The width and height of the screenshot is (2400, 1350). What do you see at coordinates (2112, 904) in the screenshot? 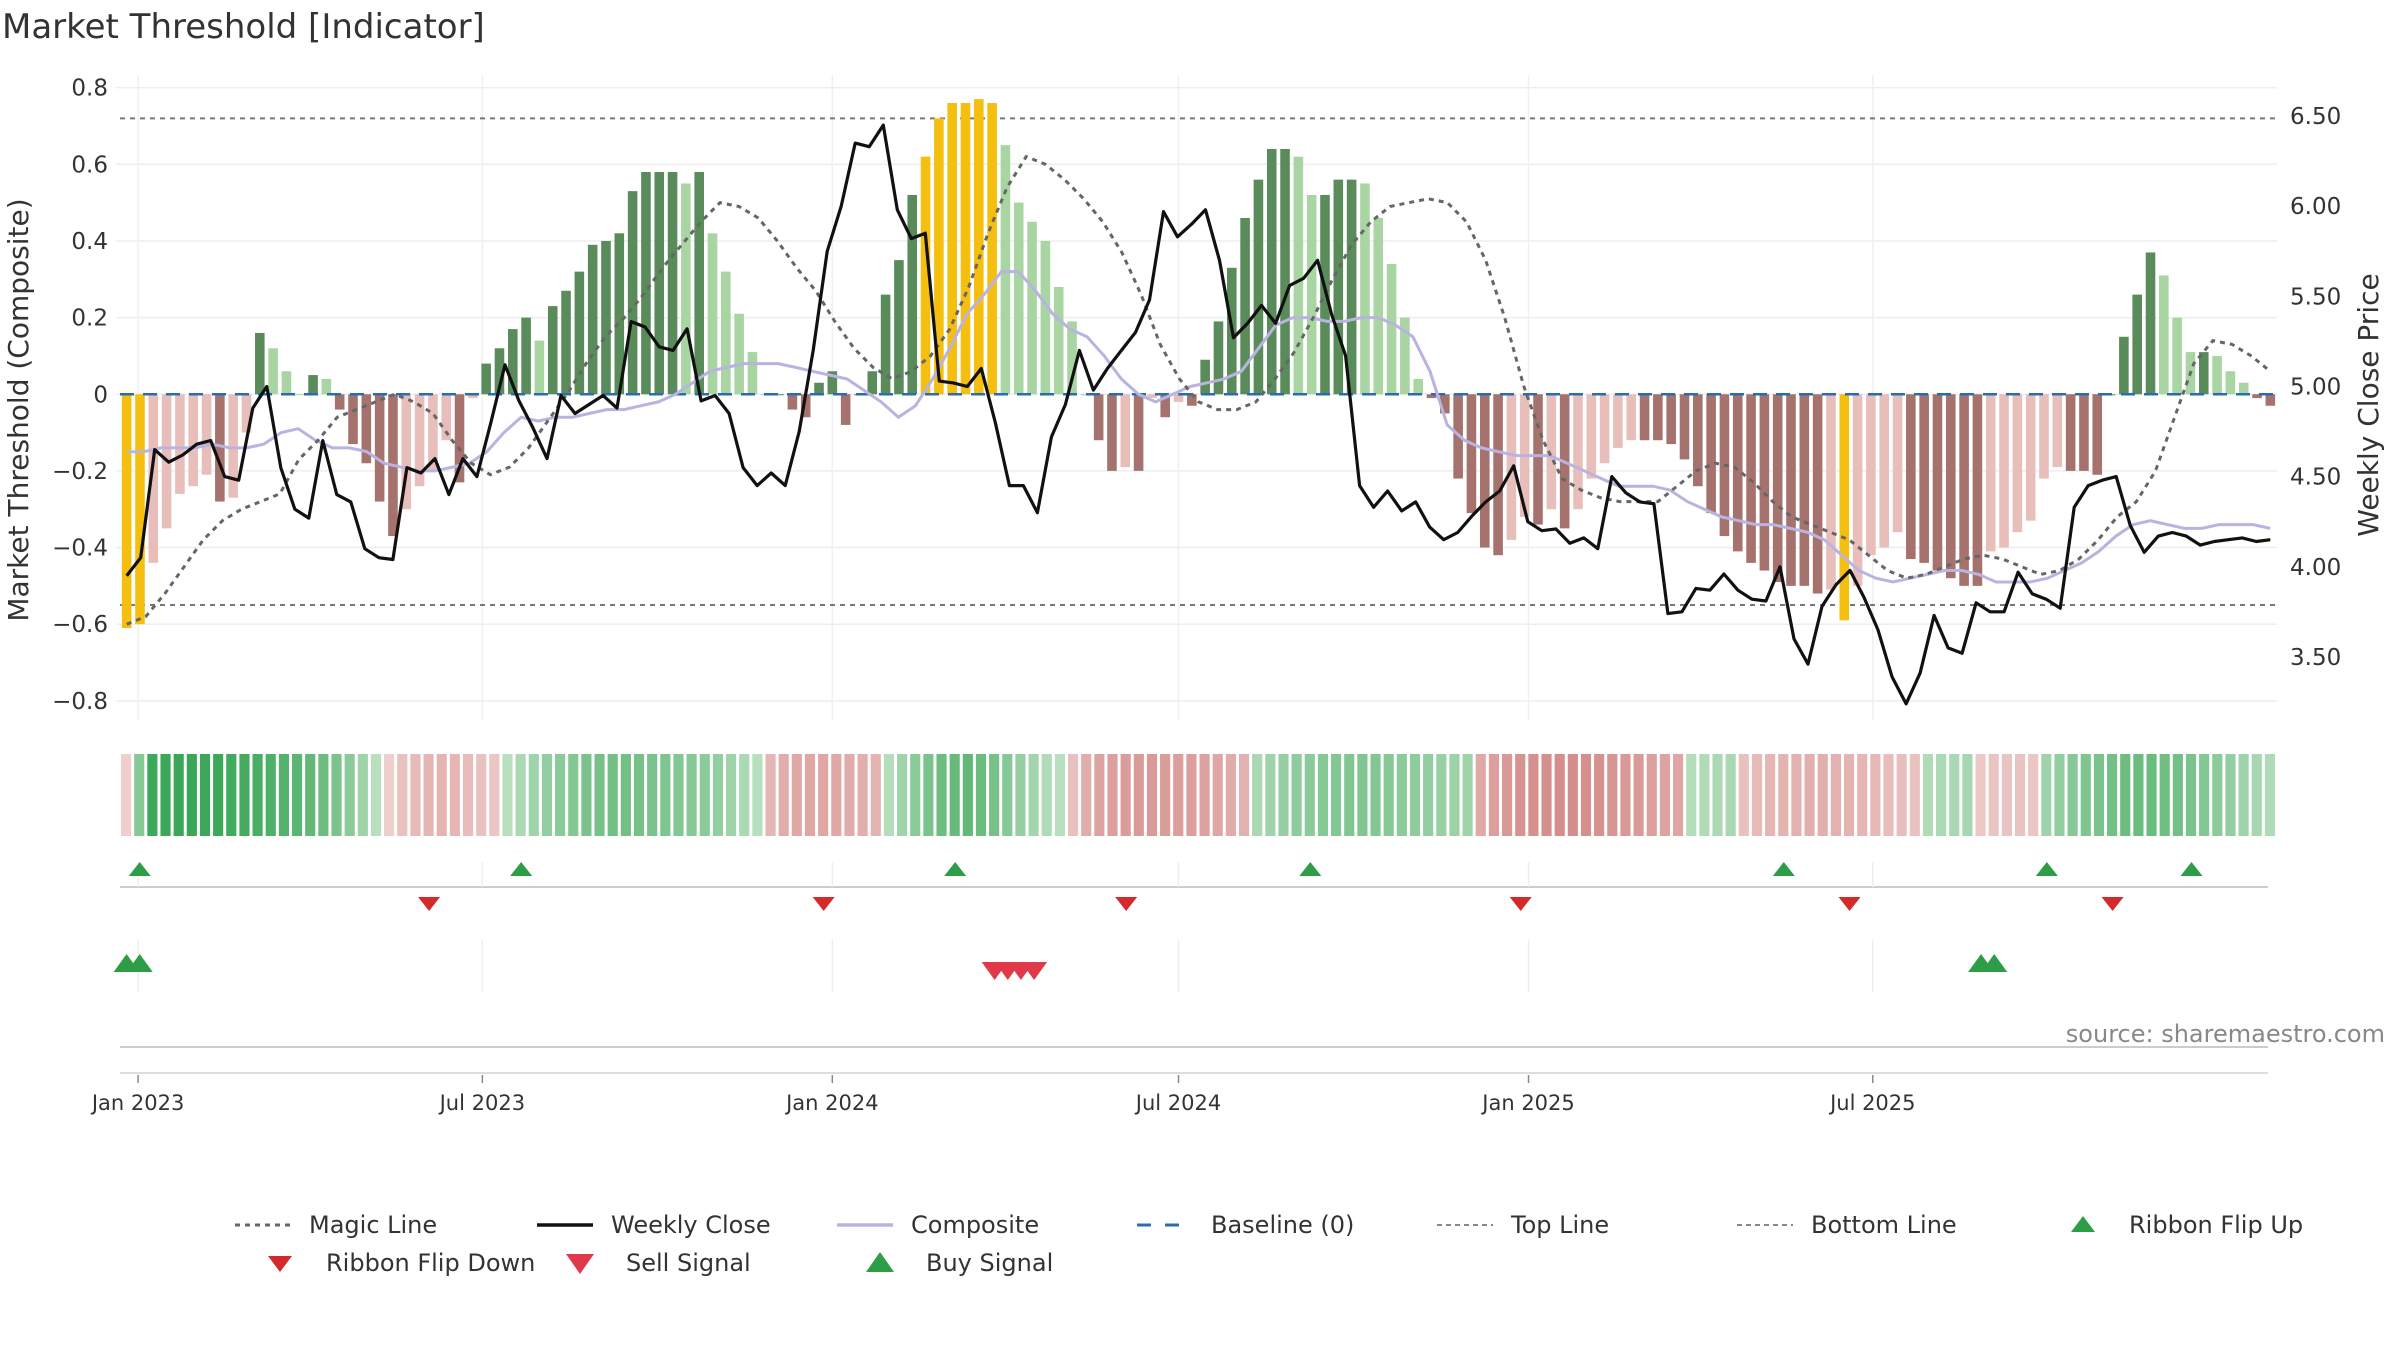
I see `ribbon-flip-down-marker` at bounding box center [2112, 904].